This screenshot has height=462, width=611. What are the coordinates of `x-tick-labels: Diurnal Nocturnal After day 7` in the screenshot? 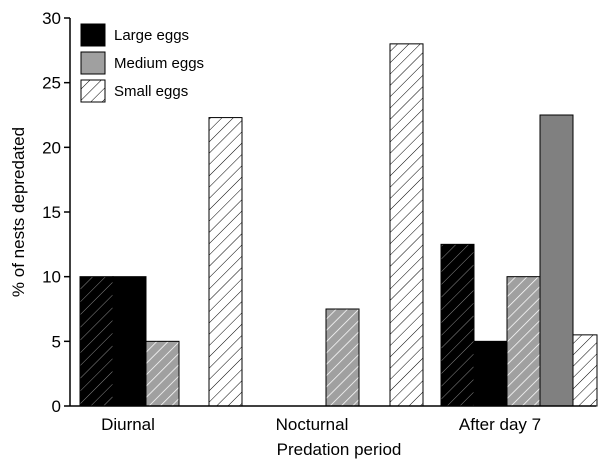 It's located at (321, 424).